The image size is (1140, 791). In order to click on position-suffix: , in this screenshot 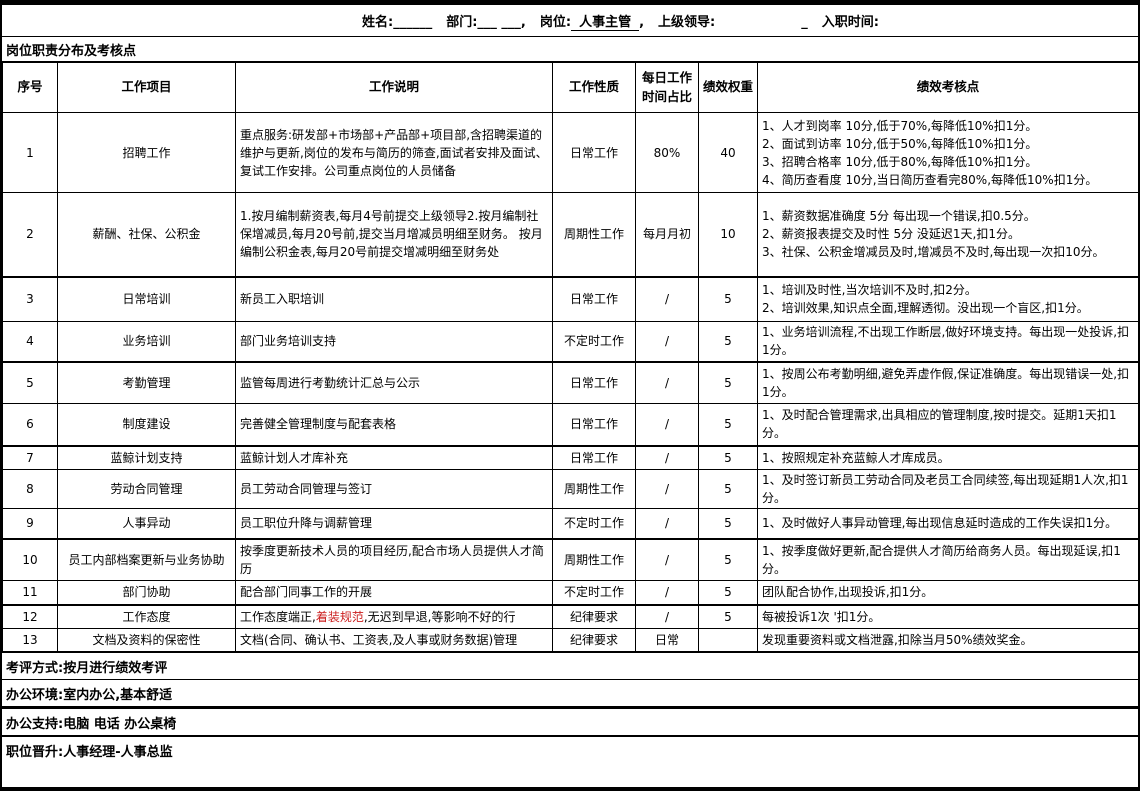, I will do `click(642, 22)`.